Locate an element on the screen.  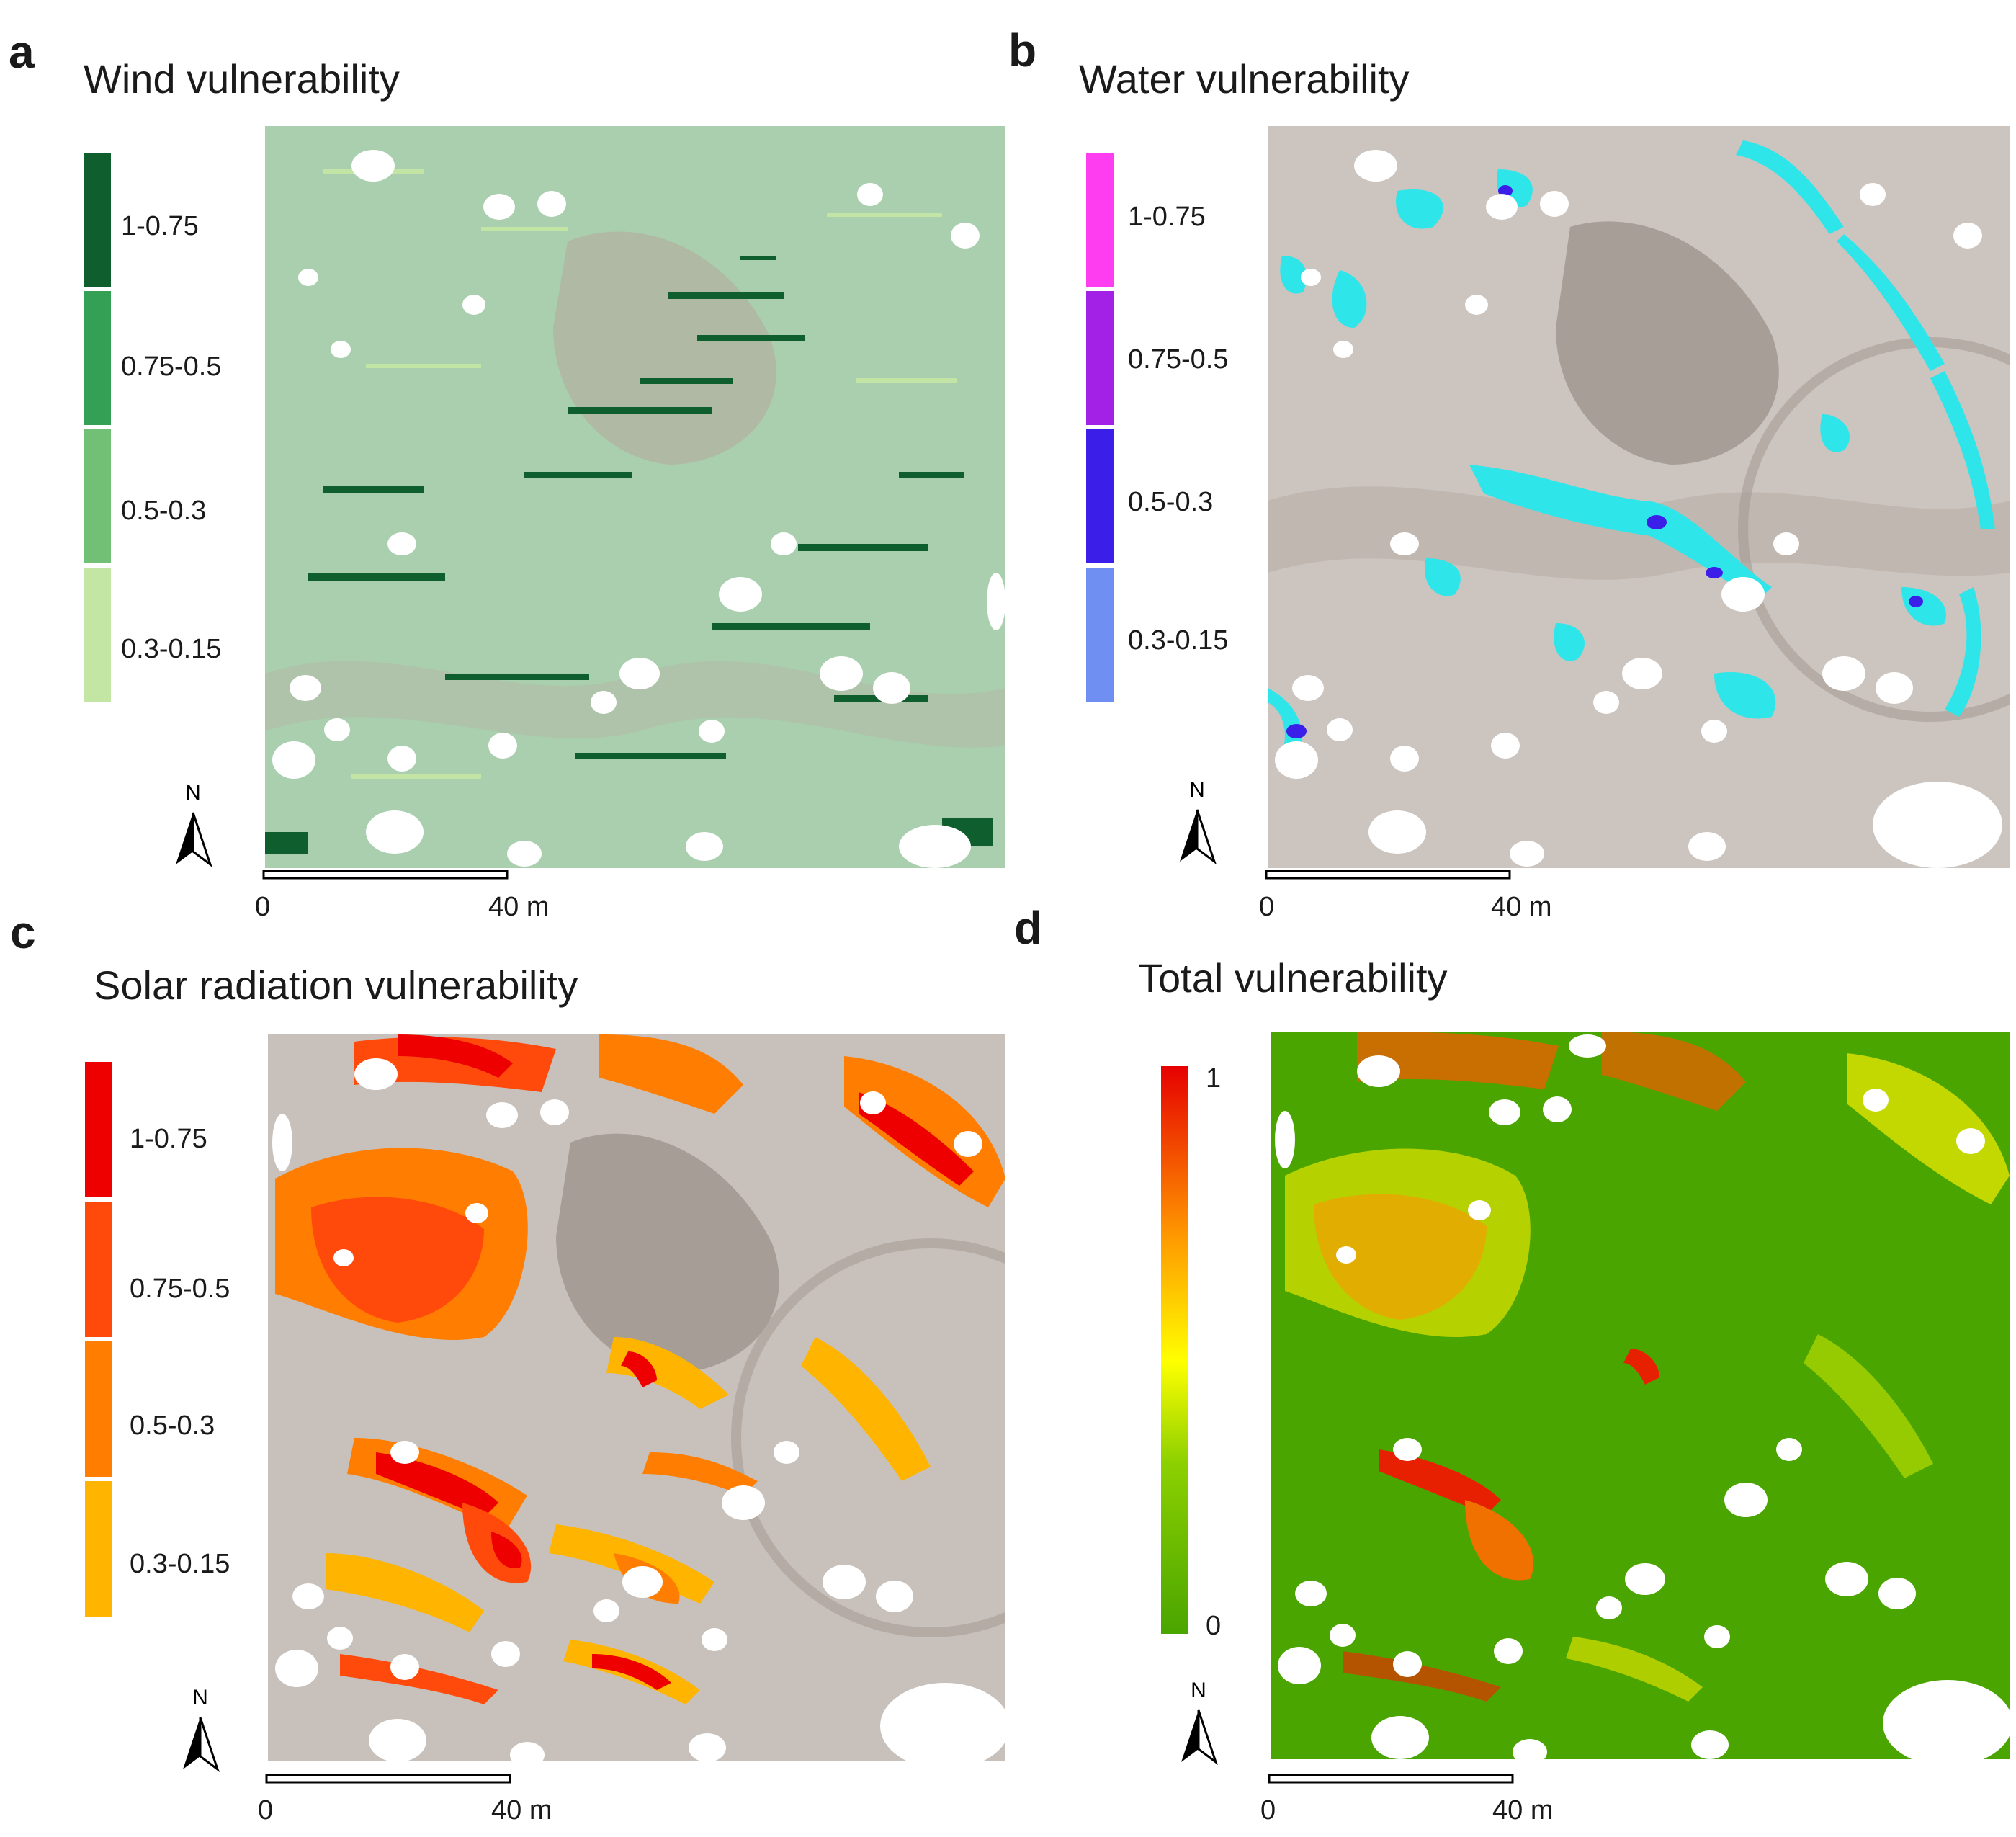
panel-title: Wind vulnerability is located at coordinates (242, 79).